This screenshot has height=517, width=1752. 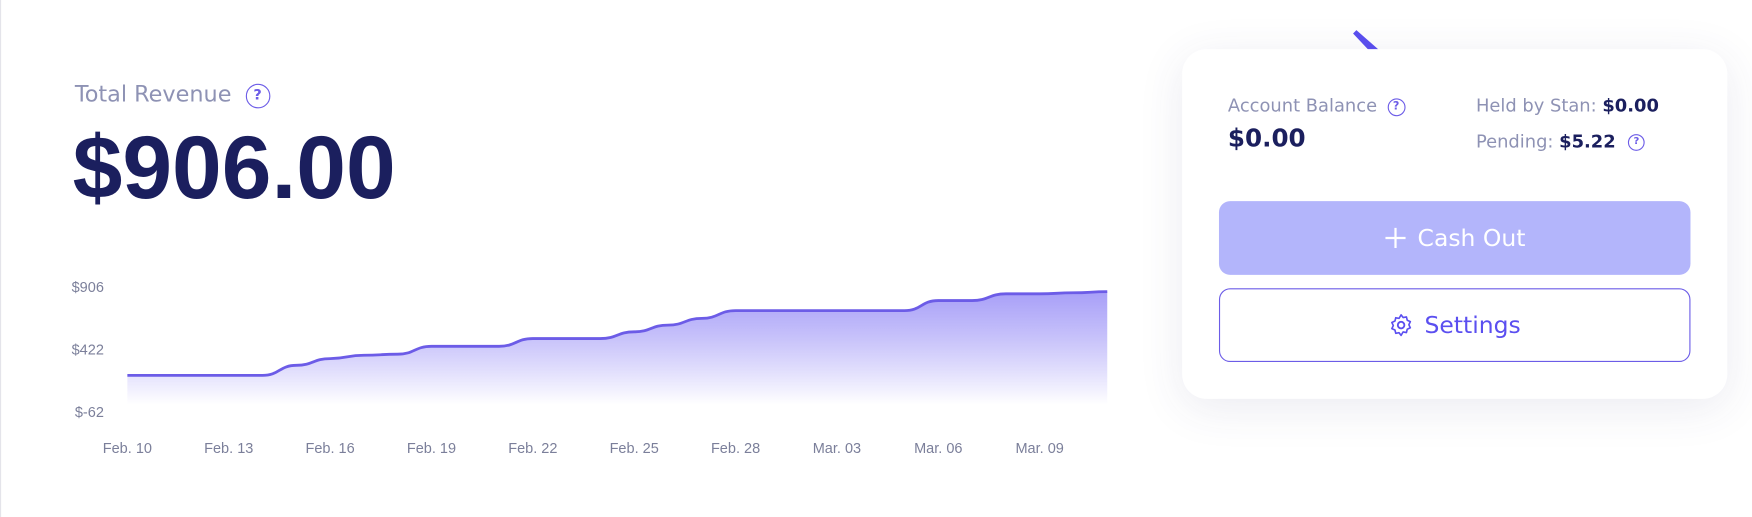 What do you see at coordinates (329, 449) in the screenshot?
I see `x-tick-label: Feb. 16` at bounding box center [329, 449].